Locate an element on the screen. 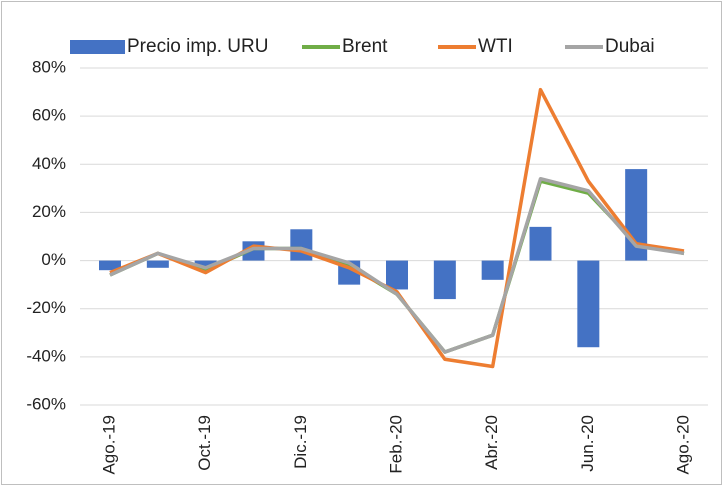 The image size is (723, 486). x-tick-label: Jun.-20 is located at coordinates (587, 443).